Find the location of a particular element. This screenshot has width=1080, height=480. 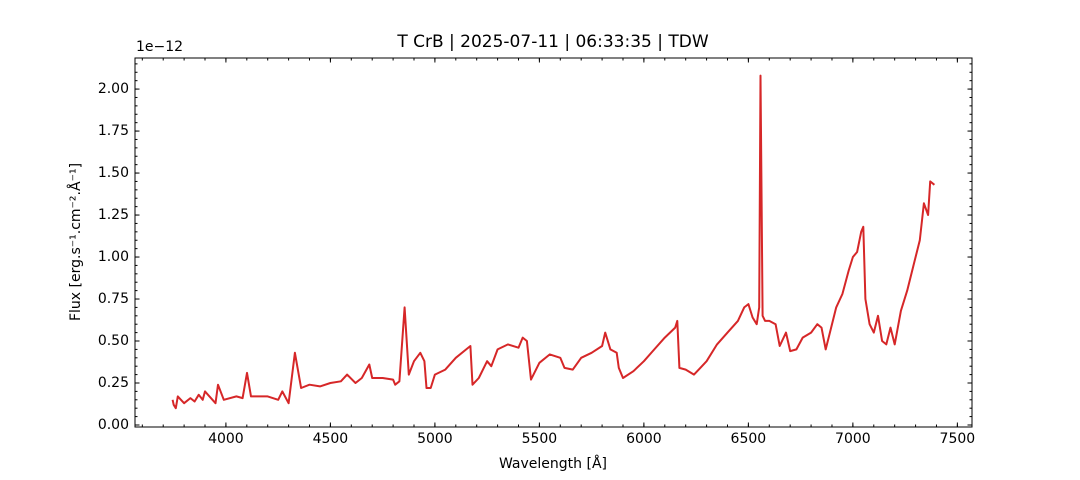

x-tick-label: 5500 is located at coordinates (540, 439).